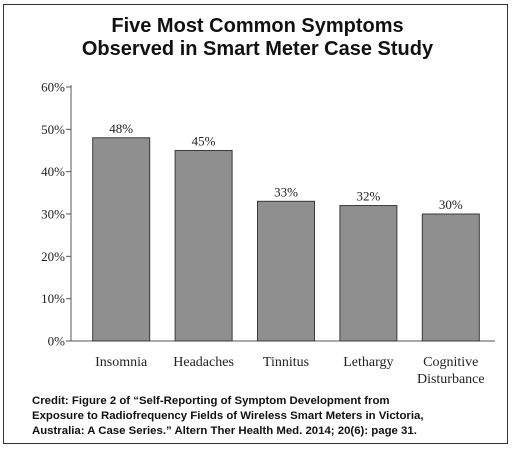 The width and height of the screenshot is (513, 449). Describe the element at coordinates (53, 214) in the screenshot. I see `y-tick-label: 30%` at that location.